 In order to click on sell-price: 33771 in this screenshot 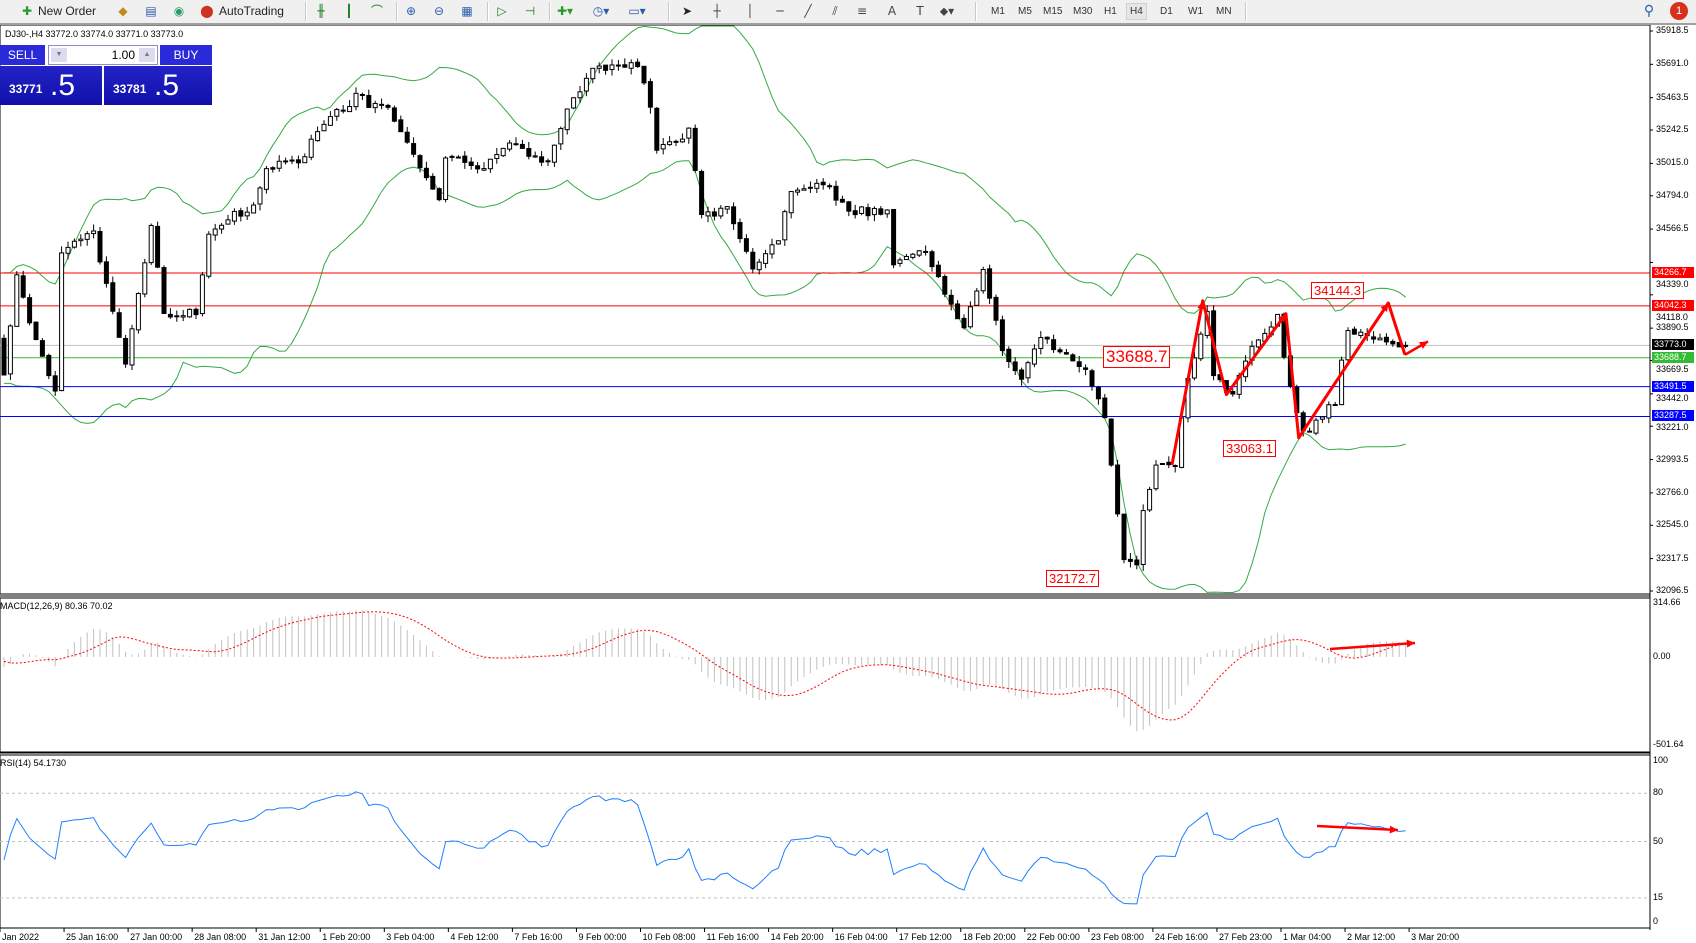, I will do `click(26, 89)`.